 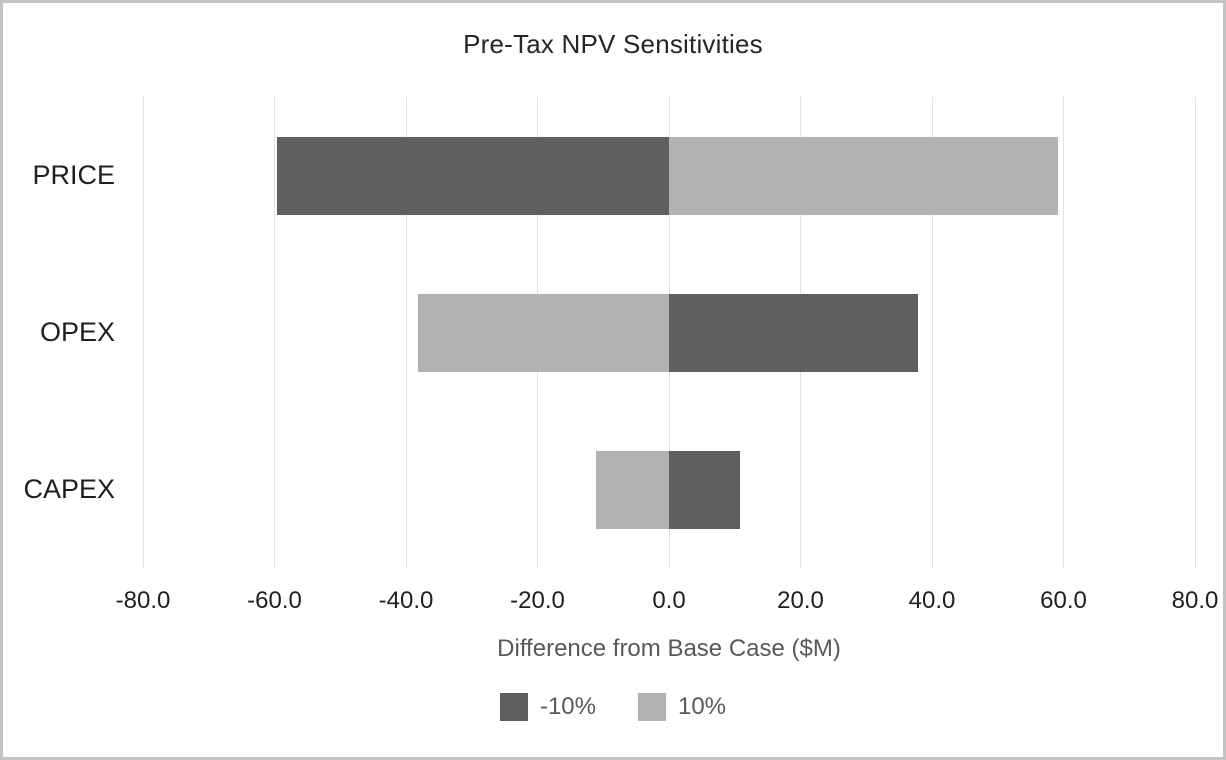 I want to click on legend-label-plus-10pct: 10%, so click(x=702, y=706).